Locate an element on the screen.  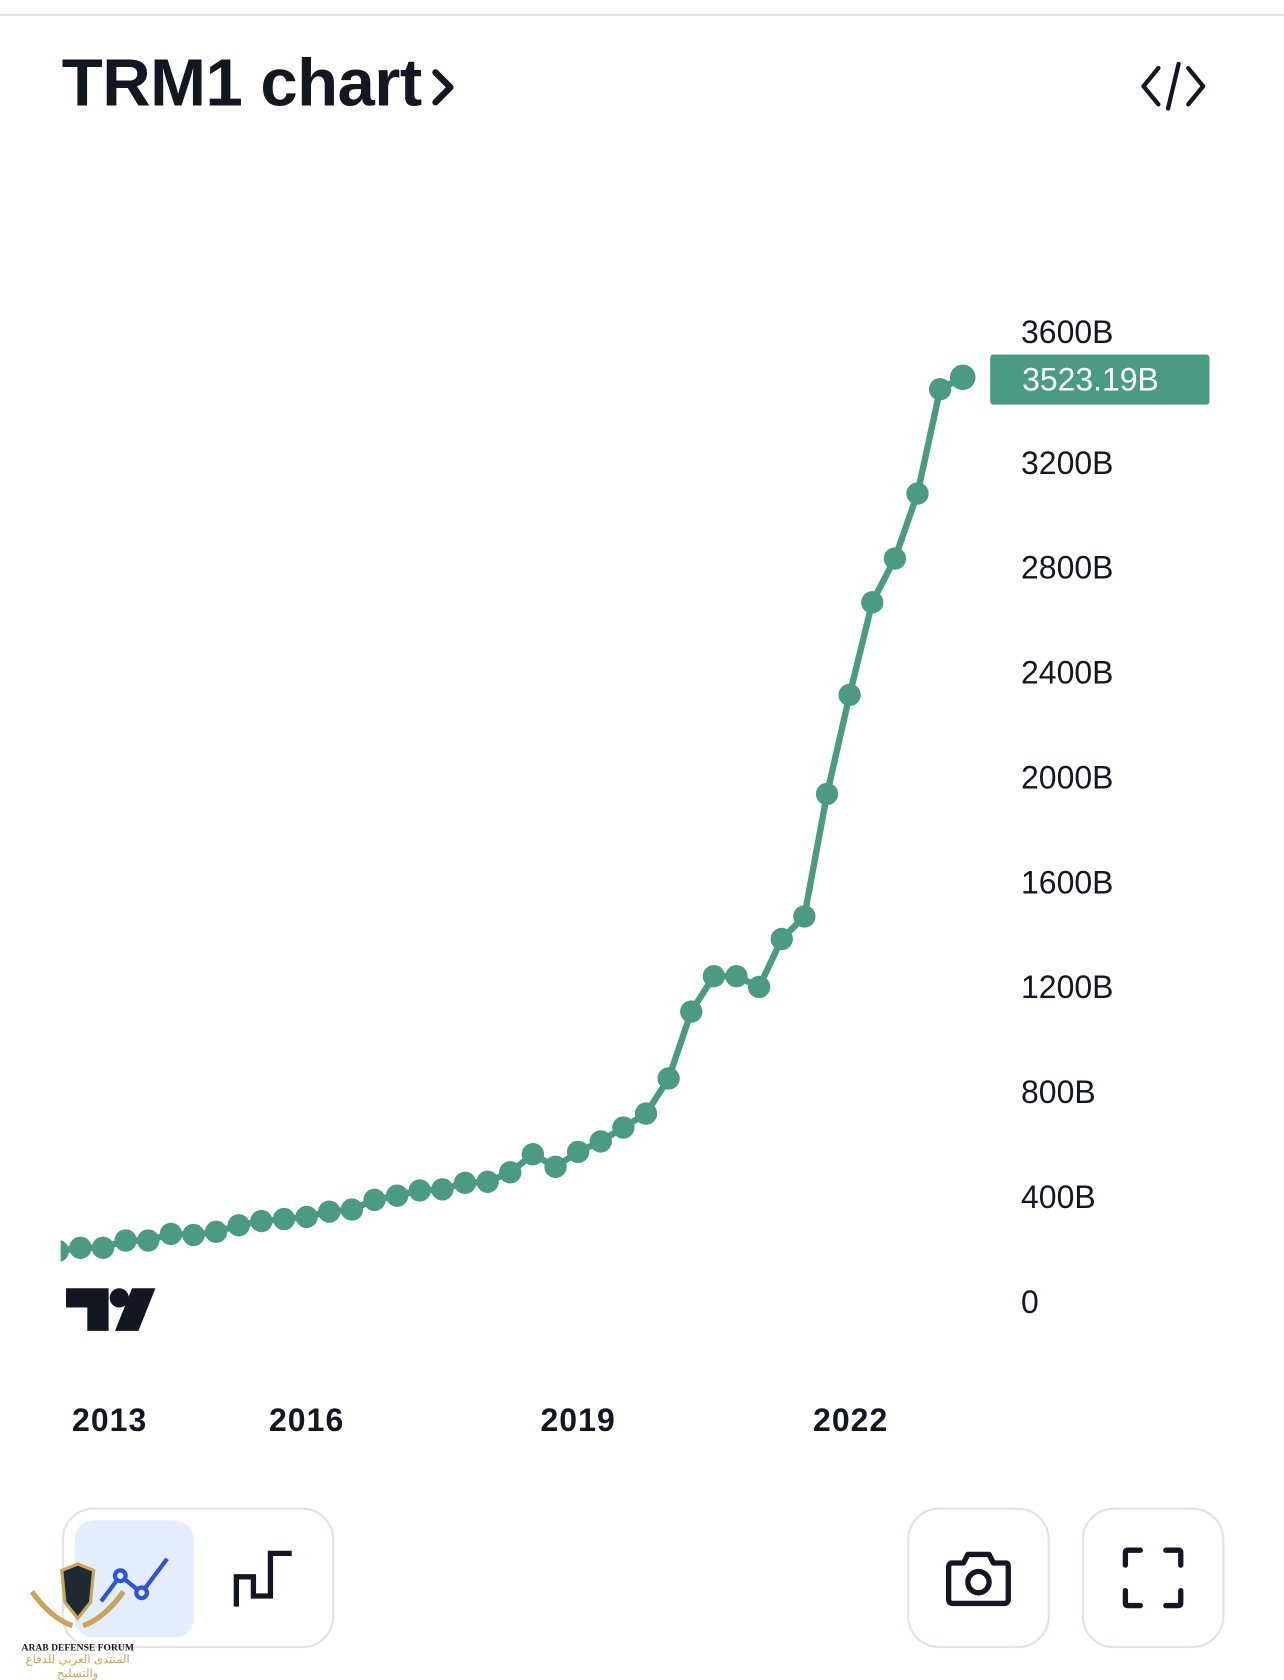
line-chart-icon is located at coordinates (134, 1580).